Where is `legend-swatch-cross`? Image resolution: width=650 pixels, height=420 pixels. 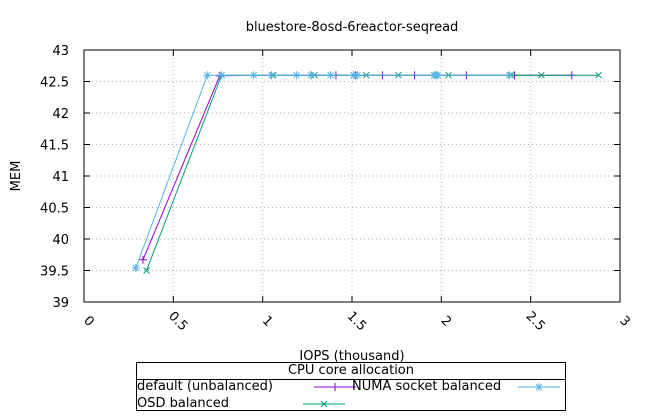 legend-swatch-cross is located at coordinates (324, 404).